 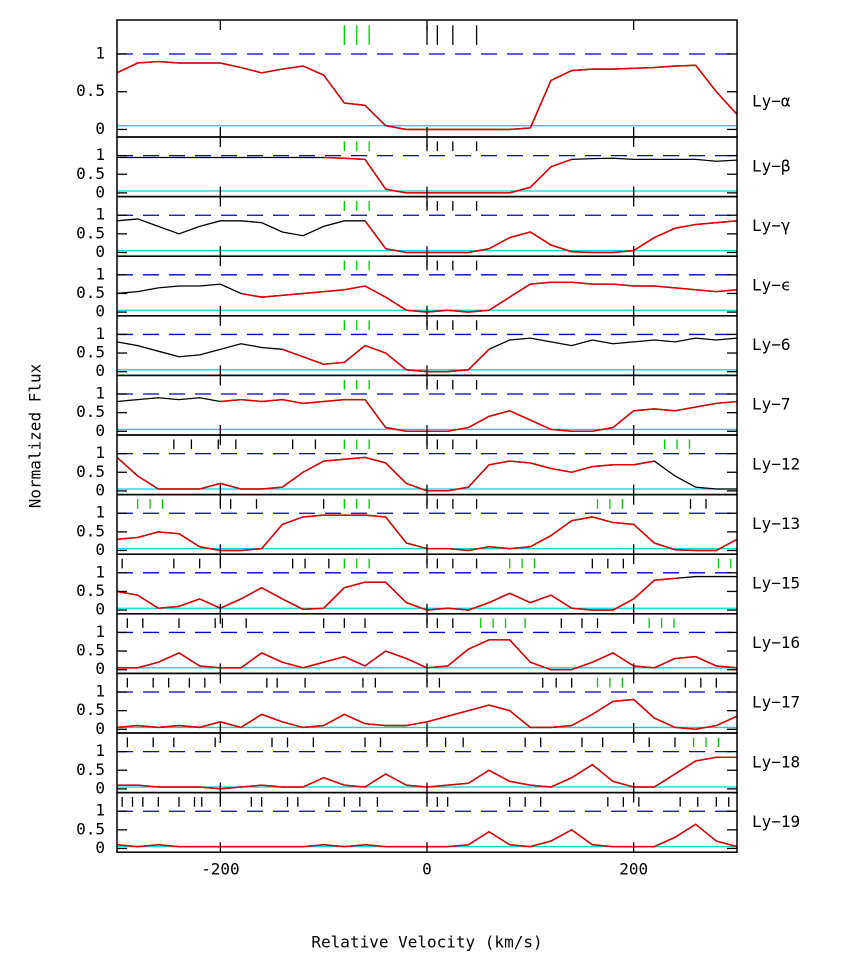 I want to click on panel-label: Ly−12, so click(x=776, y=463).